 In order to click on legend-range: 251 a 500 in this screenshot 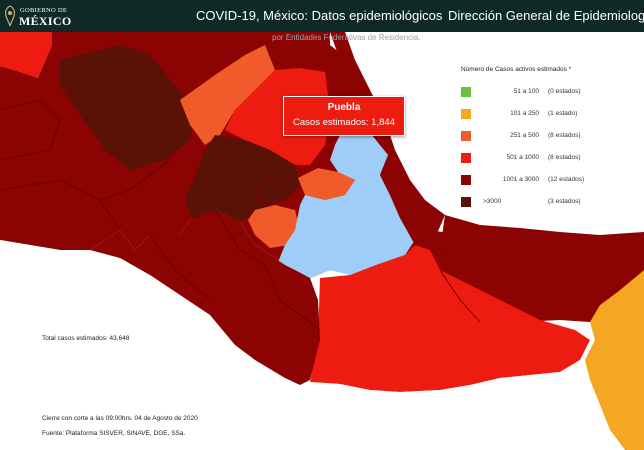, I will do `click(524, 135)`.